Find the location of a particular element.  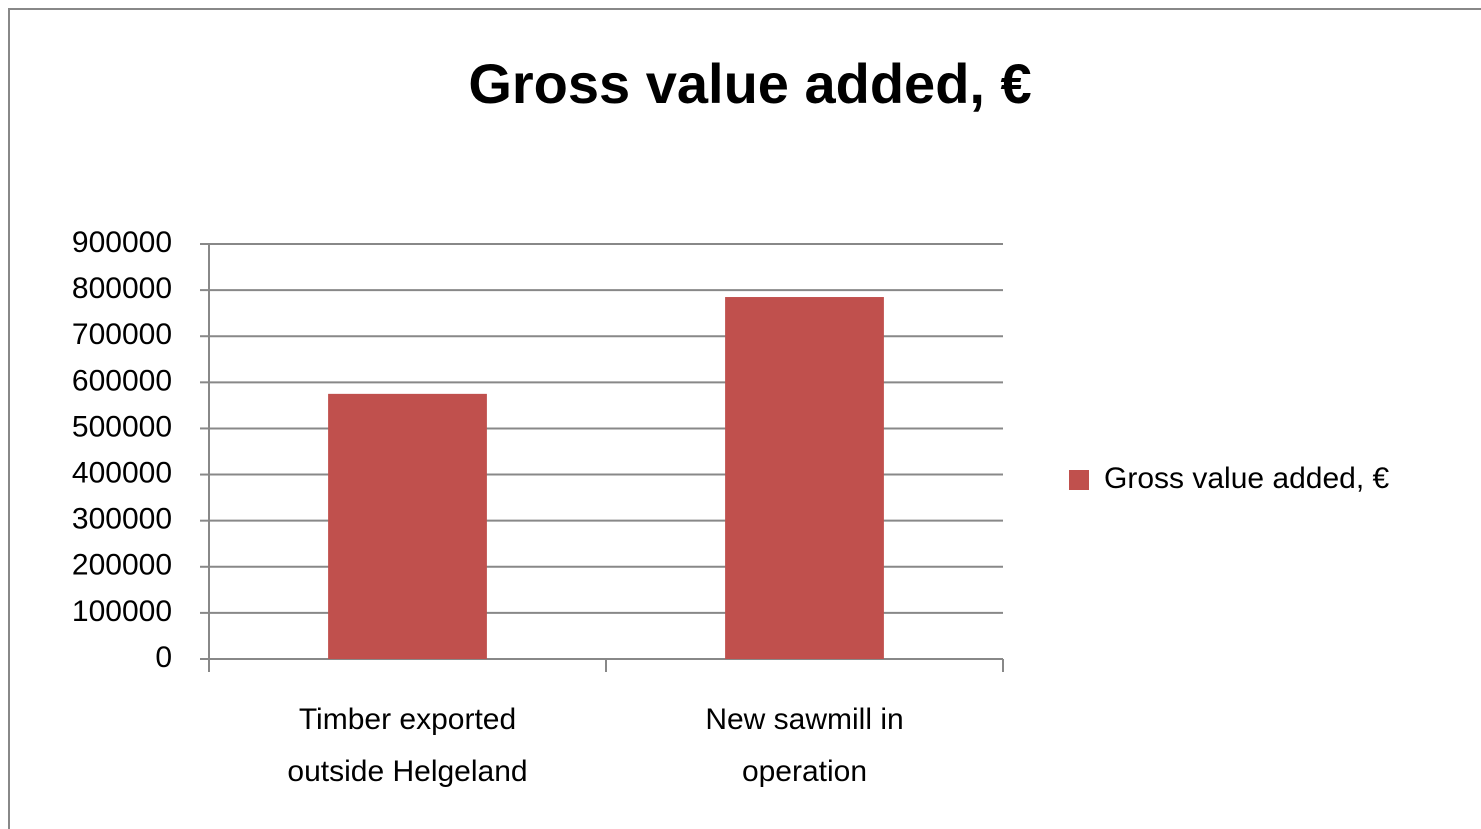

y-tick-label: 200000 is located at coordinates (122, 565).